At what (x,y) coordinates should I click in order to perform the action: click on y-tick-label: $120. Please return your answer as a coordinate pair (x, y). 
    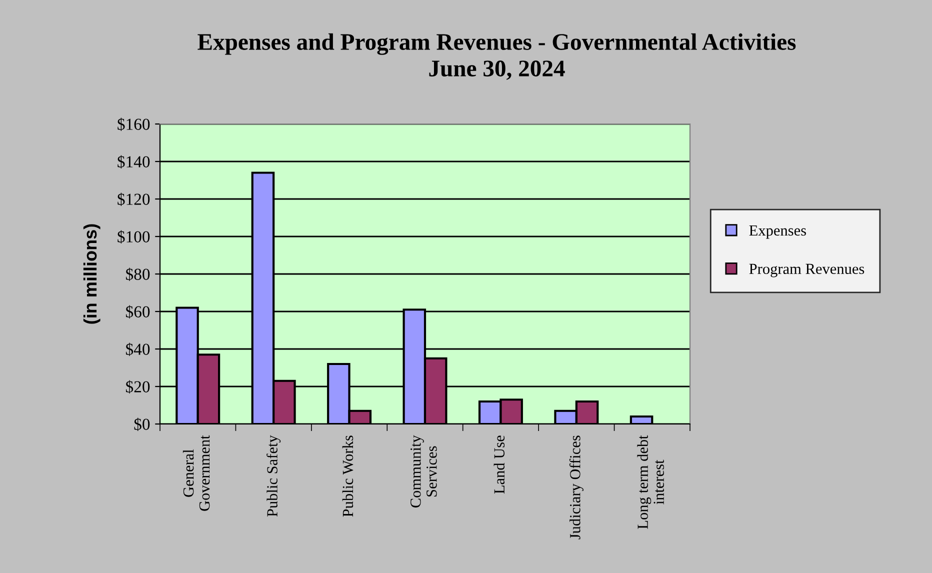
    Looking at the image, I should click on (134, 199).